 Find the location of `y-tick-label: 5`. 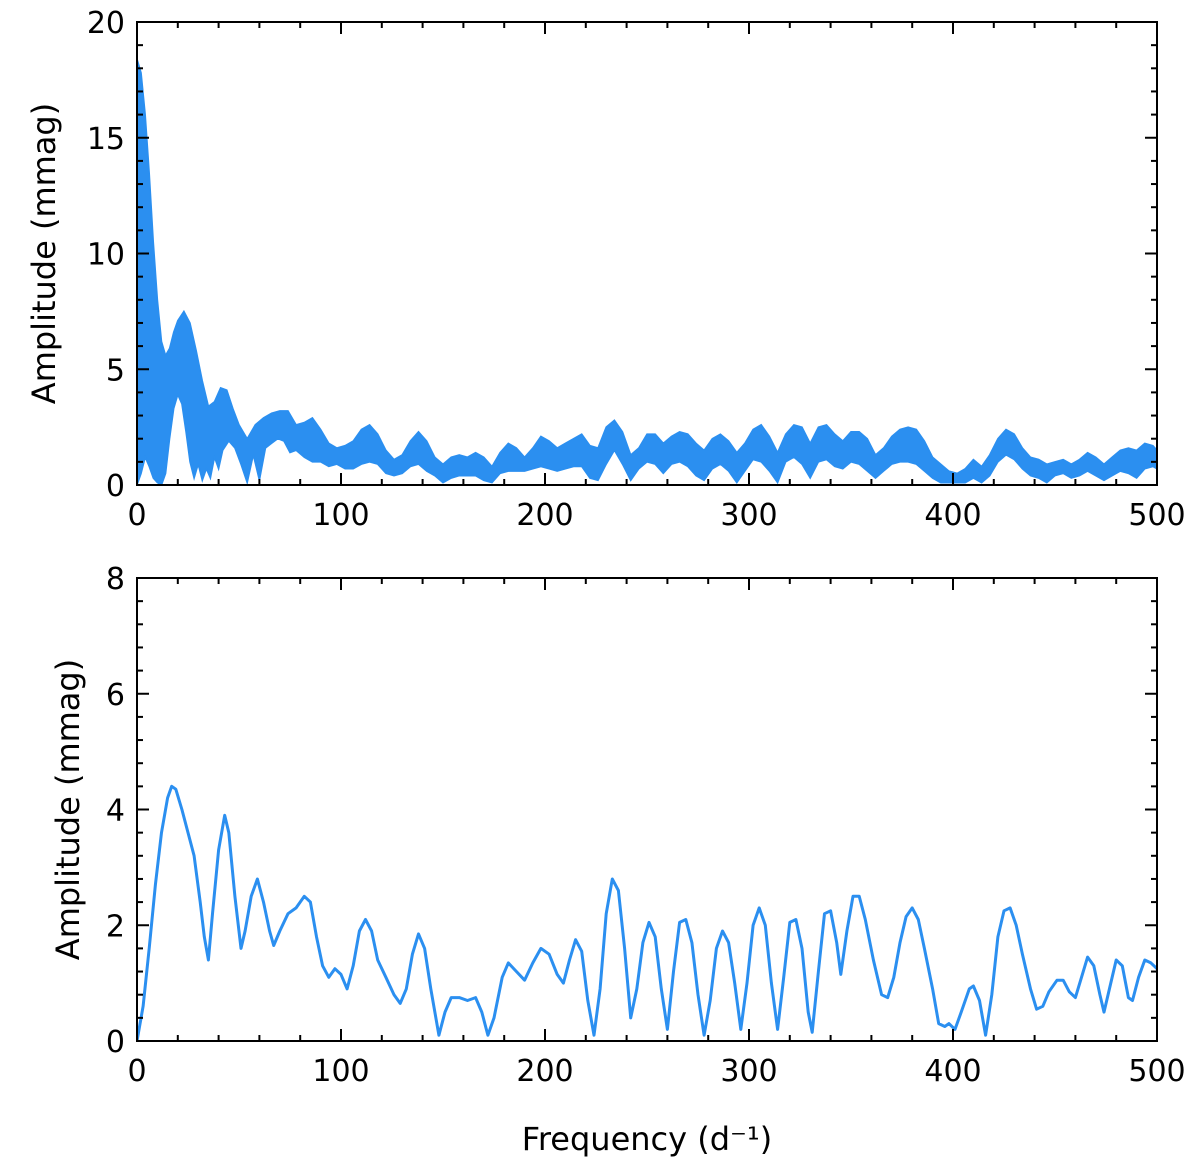

y-tick-label: 5 is located at coordinates (115, 370).